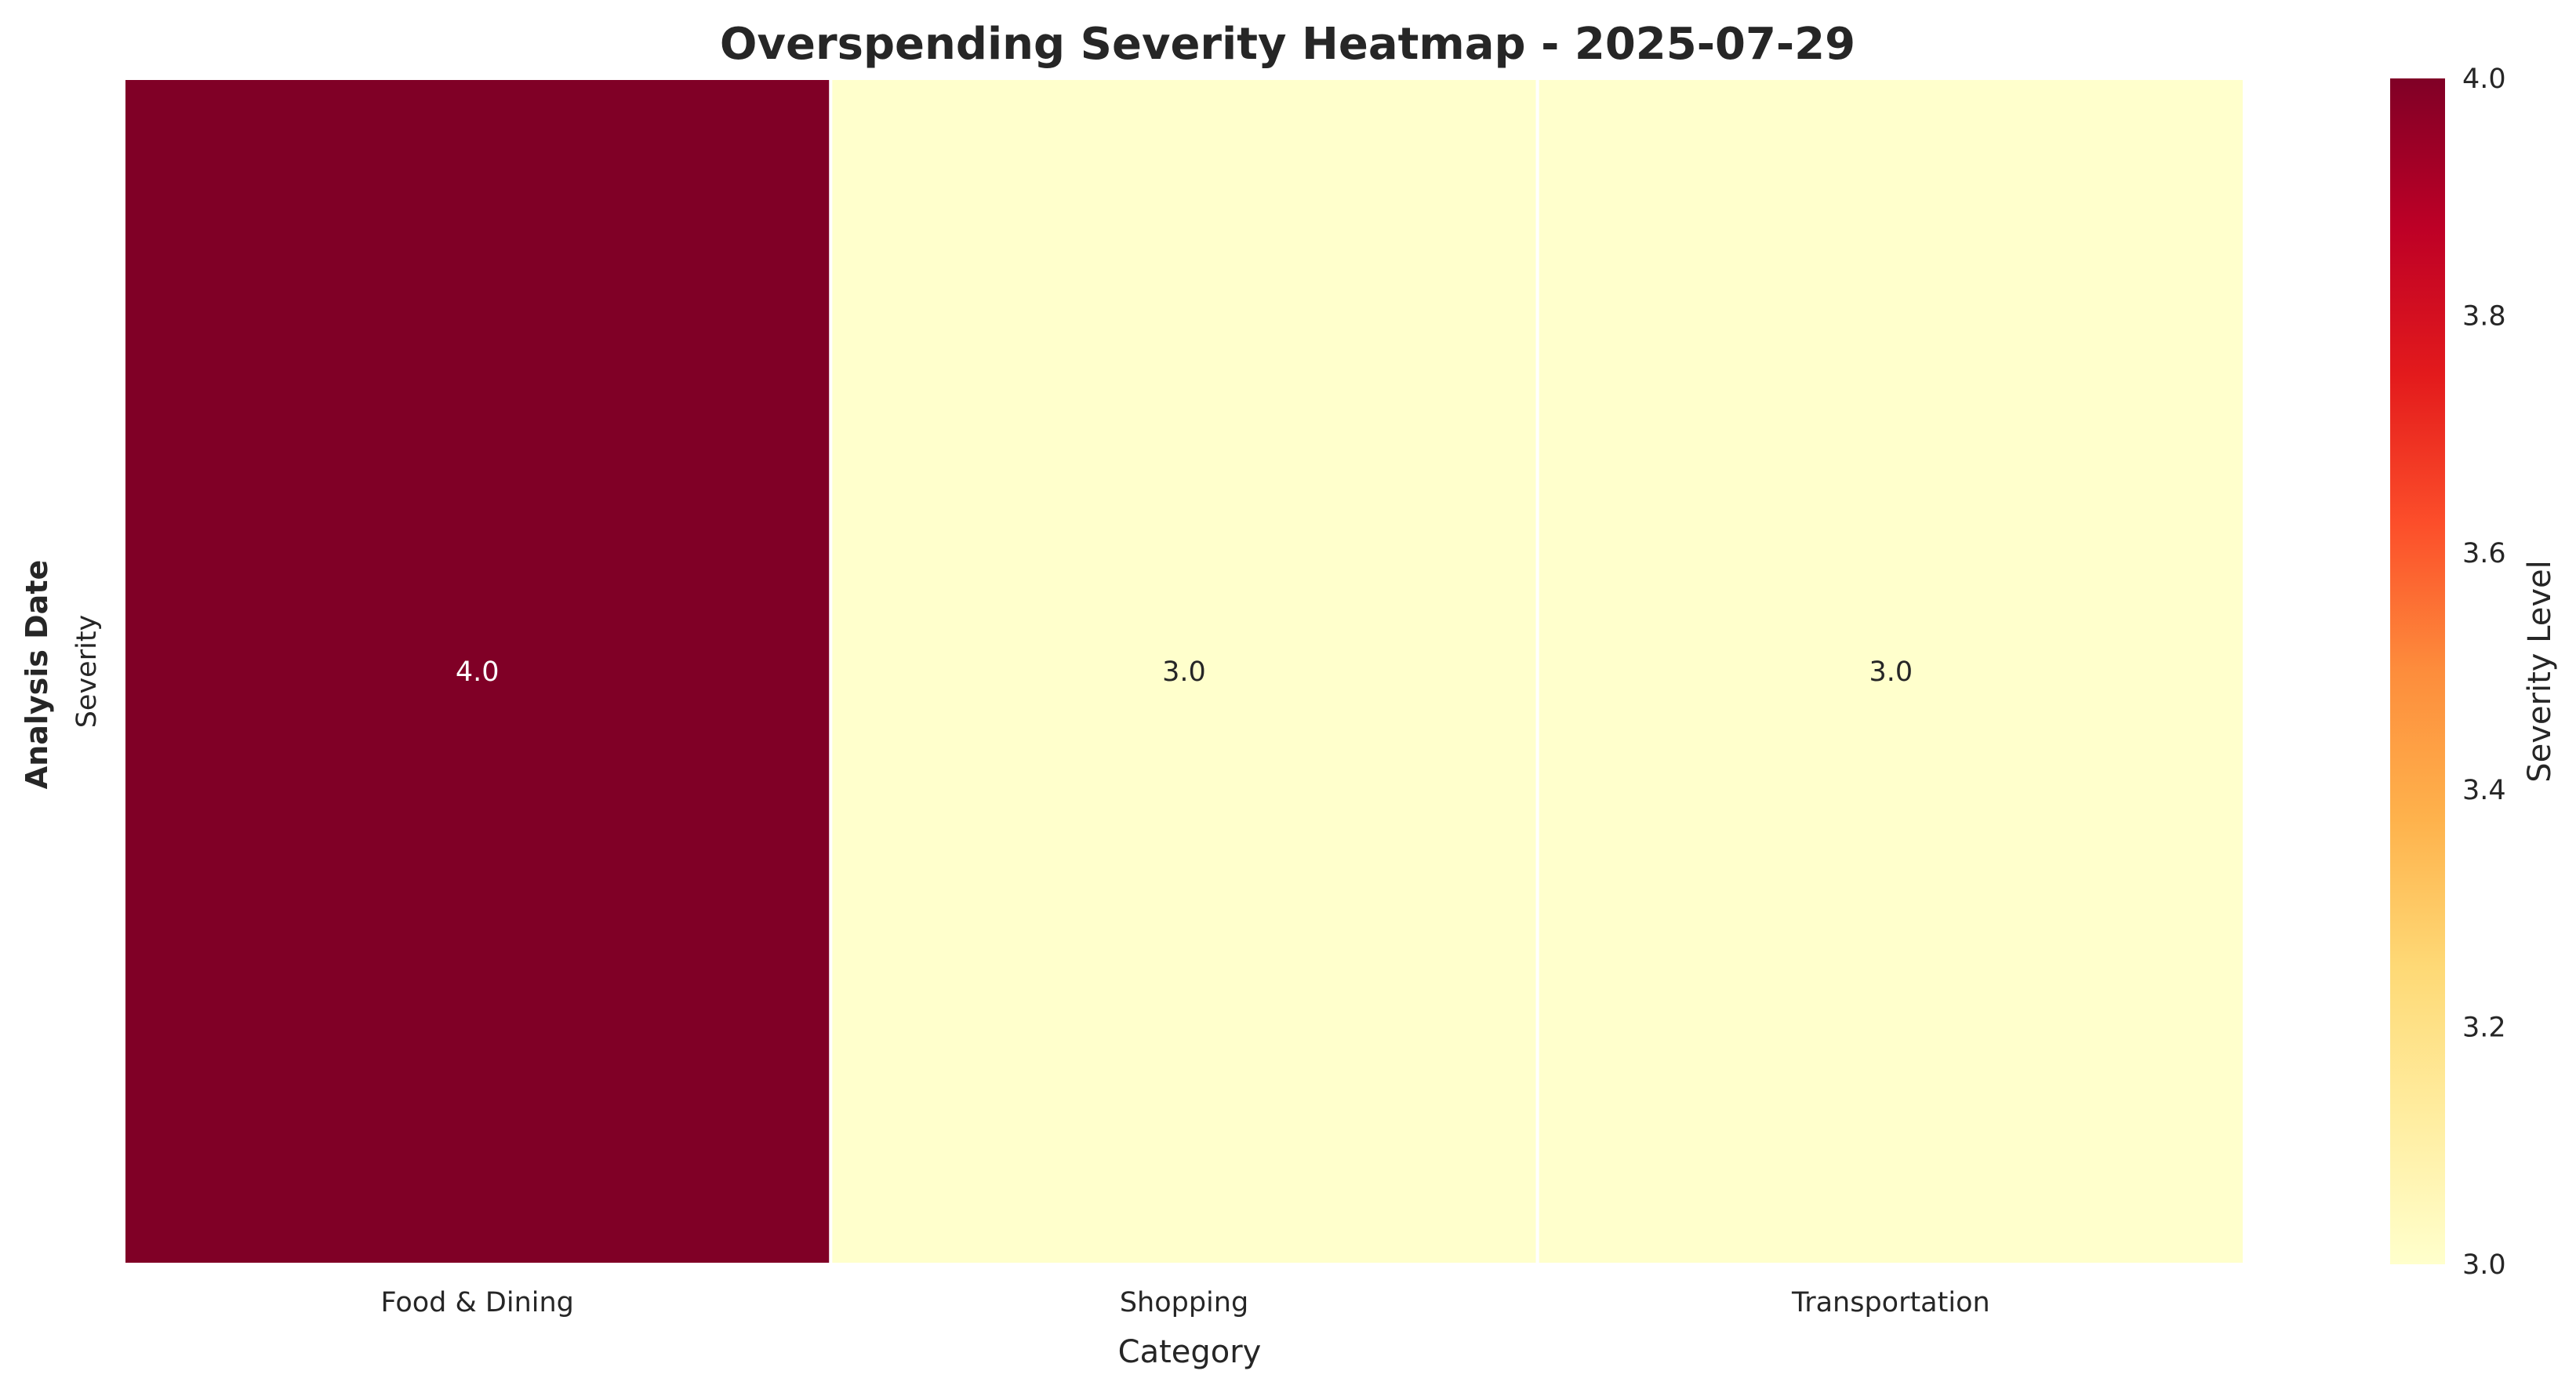  I want to click on colorbar-tick-label: 3.0, so click(2484, 1265).